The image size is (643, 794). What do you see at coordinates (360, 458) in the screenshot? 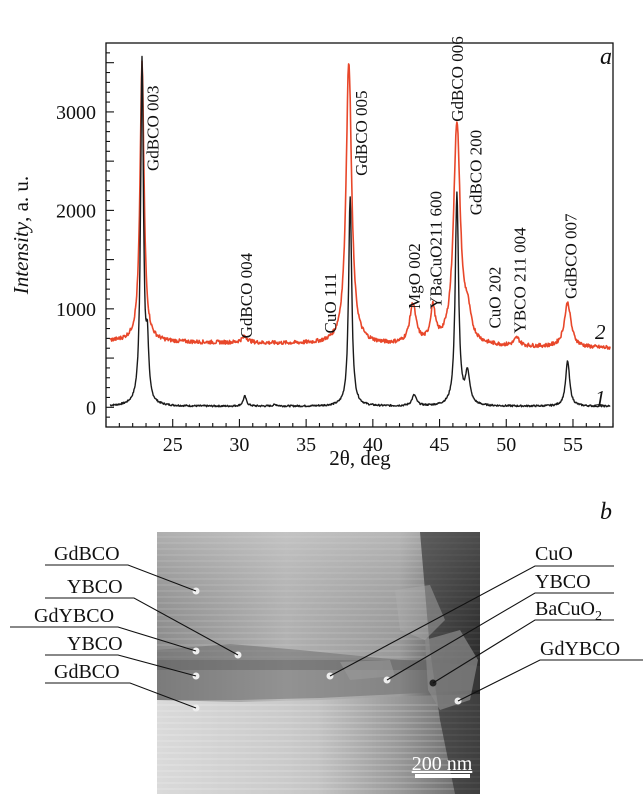
I see `x-axis-label: 2θ, deg` at bounding box center [360, 458].